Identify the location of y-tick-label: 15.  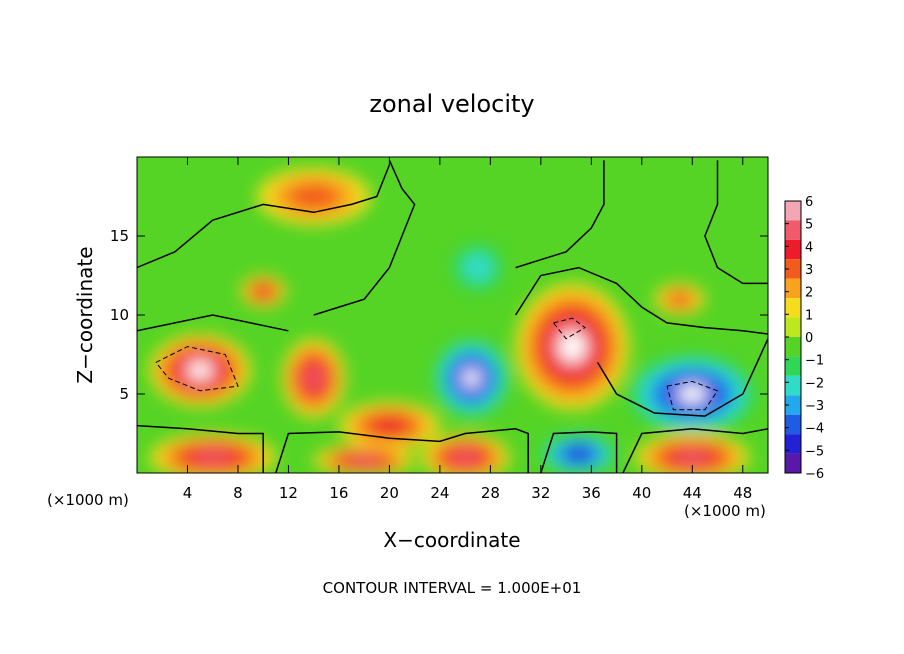
(119, 236).